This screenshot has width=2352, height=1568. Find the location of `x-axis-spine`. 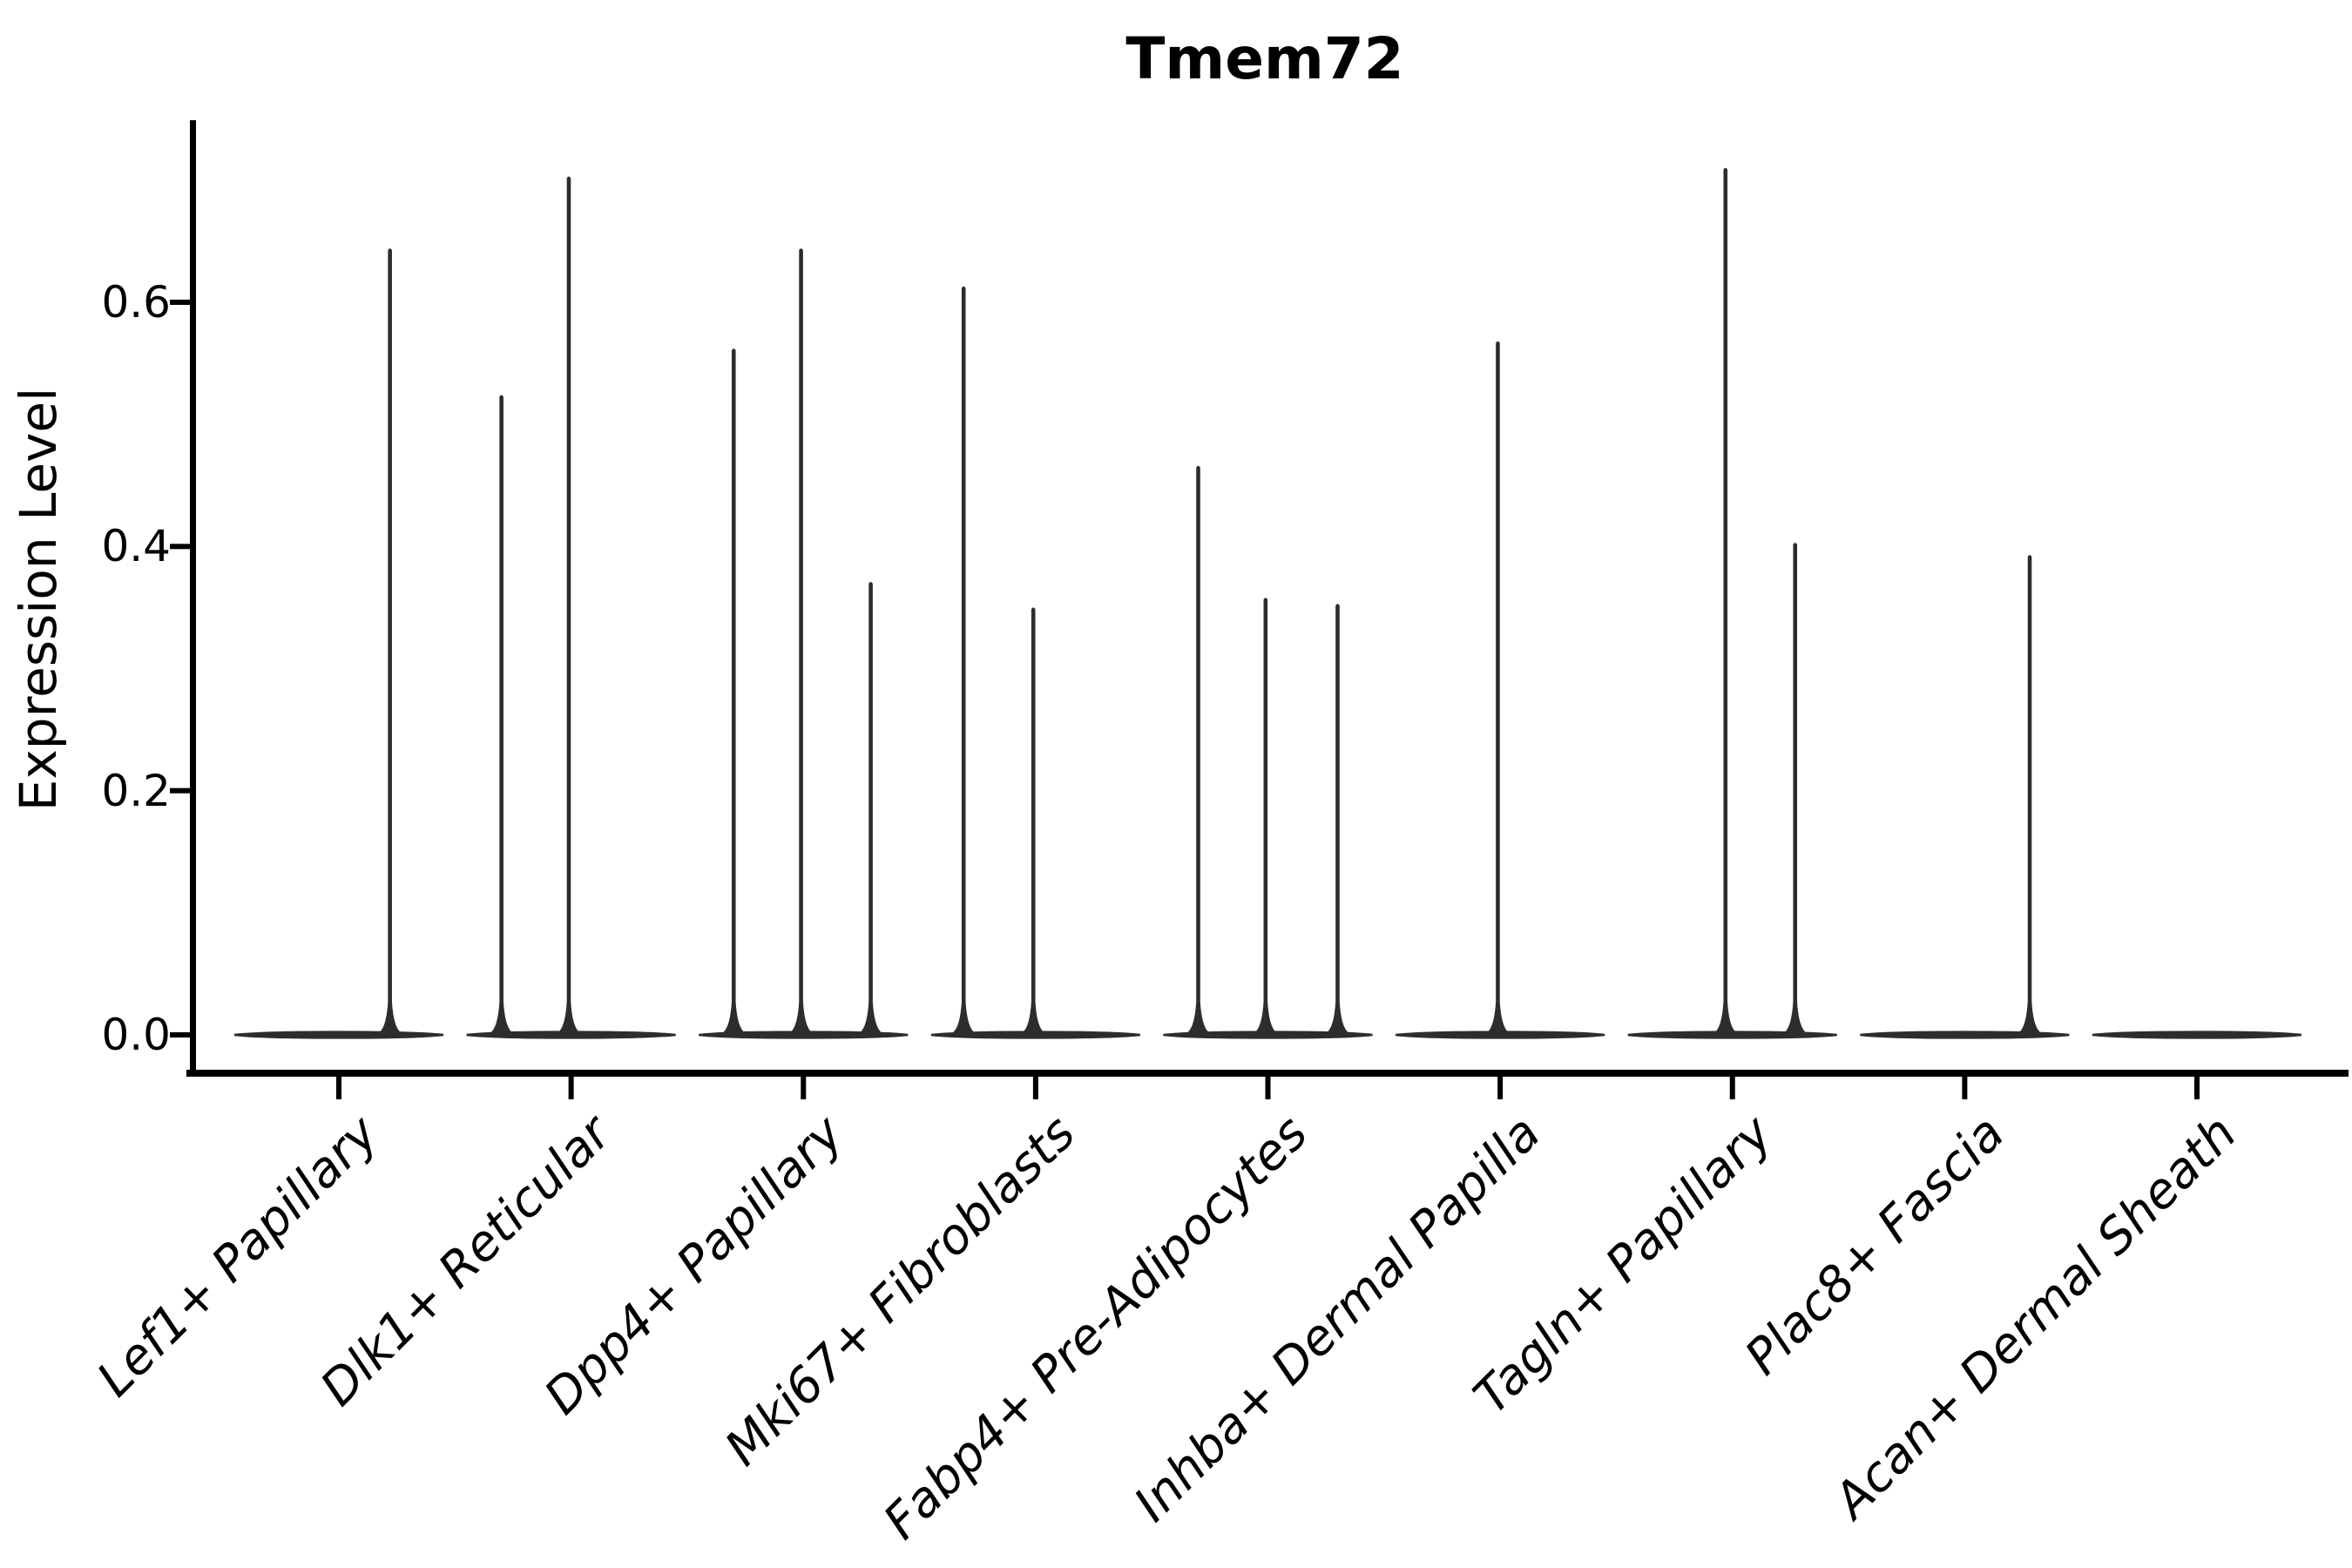

x-axis-spine is located at coordinates (1267, 1073).